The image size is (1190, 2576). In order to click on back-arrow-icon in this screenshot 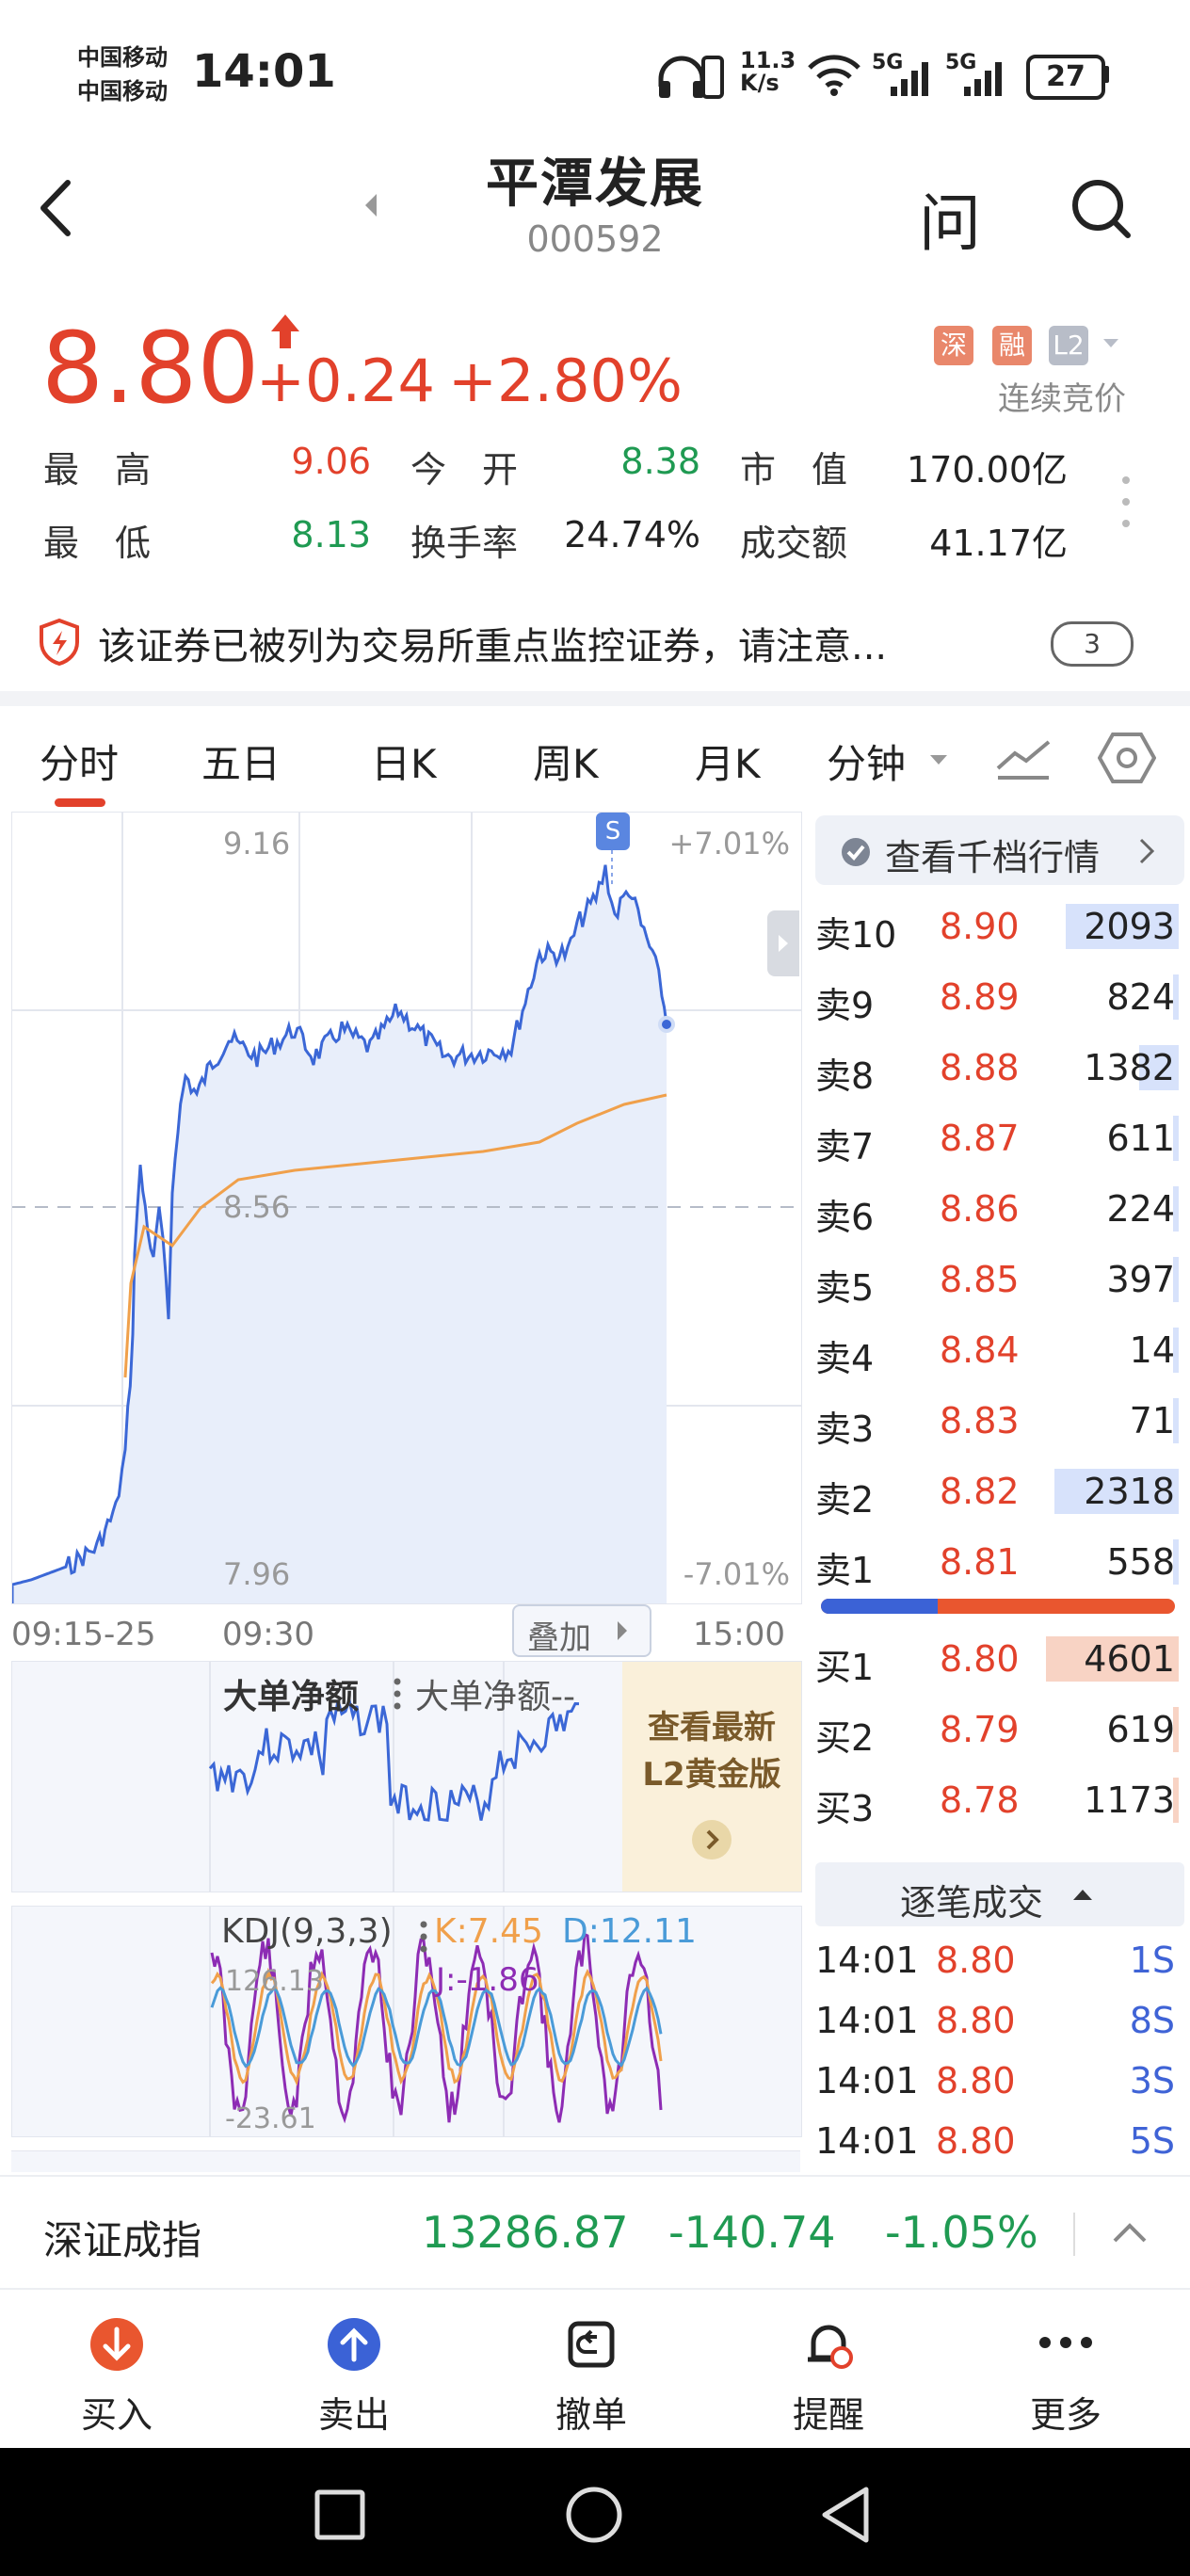, I will do `click(56, 208)`.